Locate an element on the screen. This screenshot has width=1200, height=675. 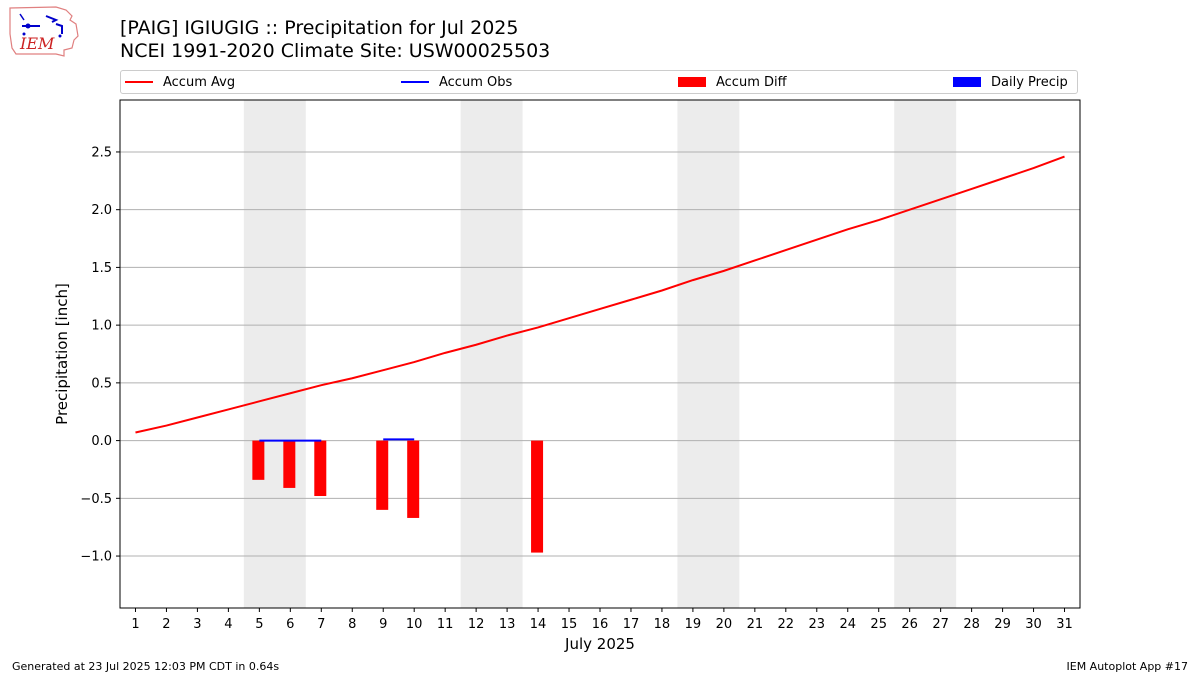
legend-item-accum-diff: Accum Diff is located at coordinates (732, 82).